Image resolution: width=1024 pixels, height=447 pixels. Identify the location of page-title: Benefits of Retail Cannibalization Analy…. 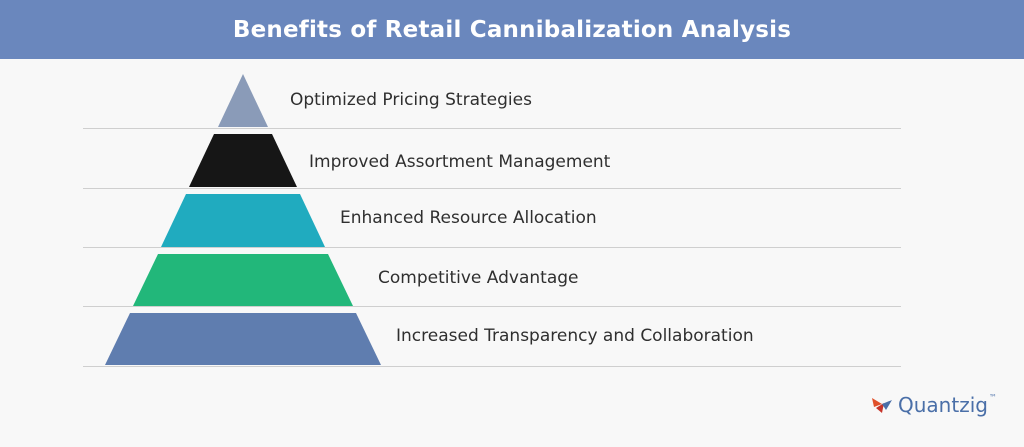
(512, 29).